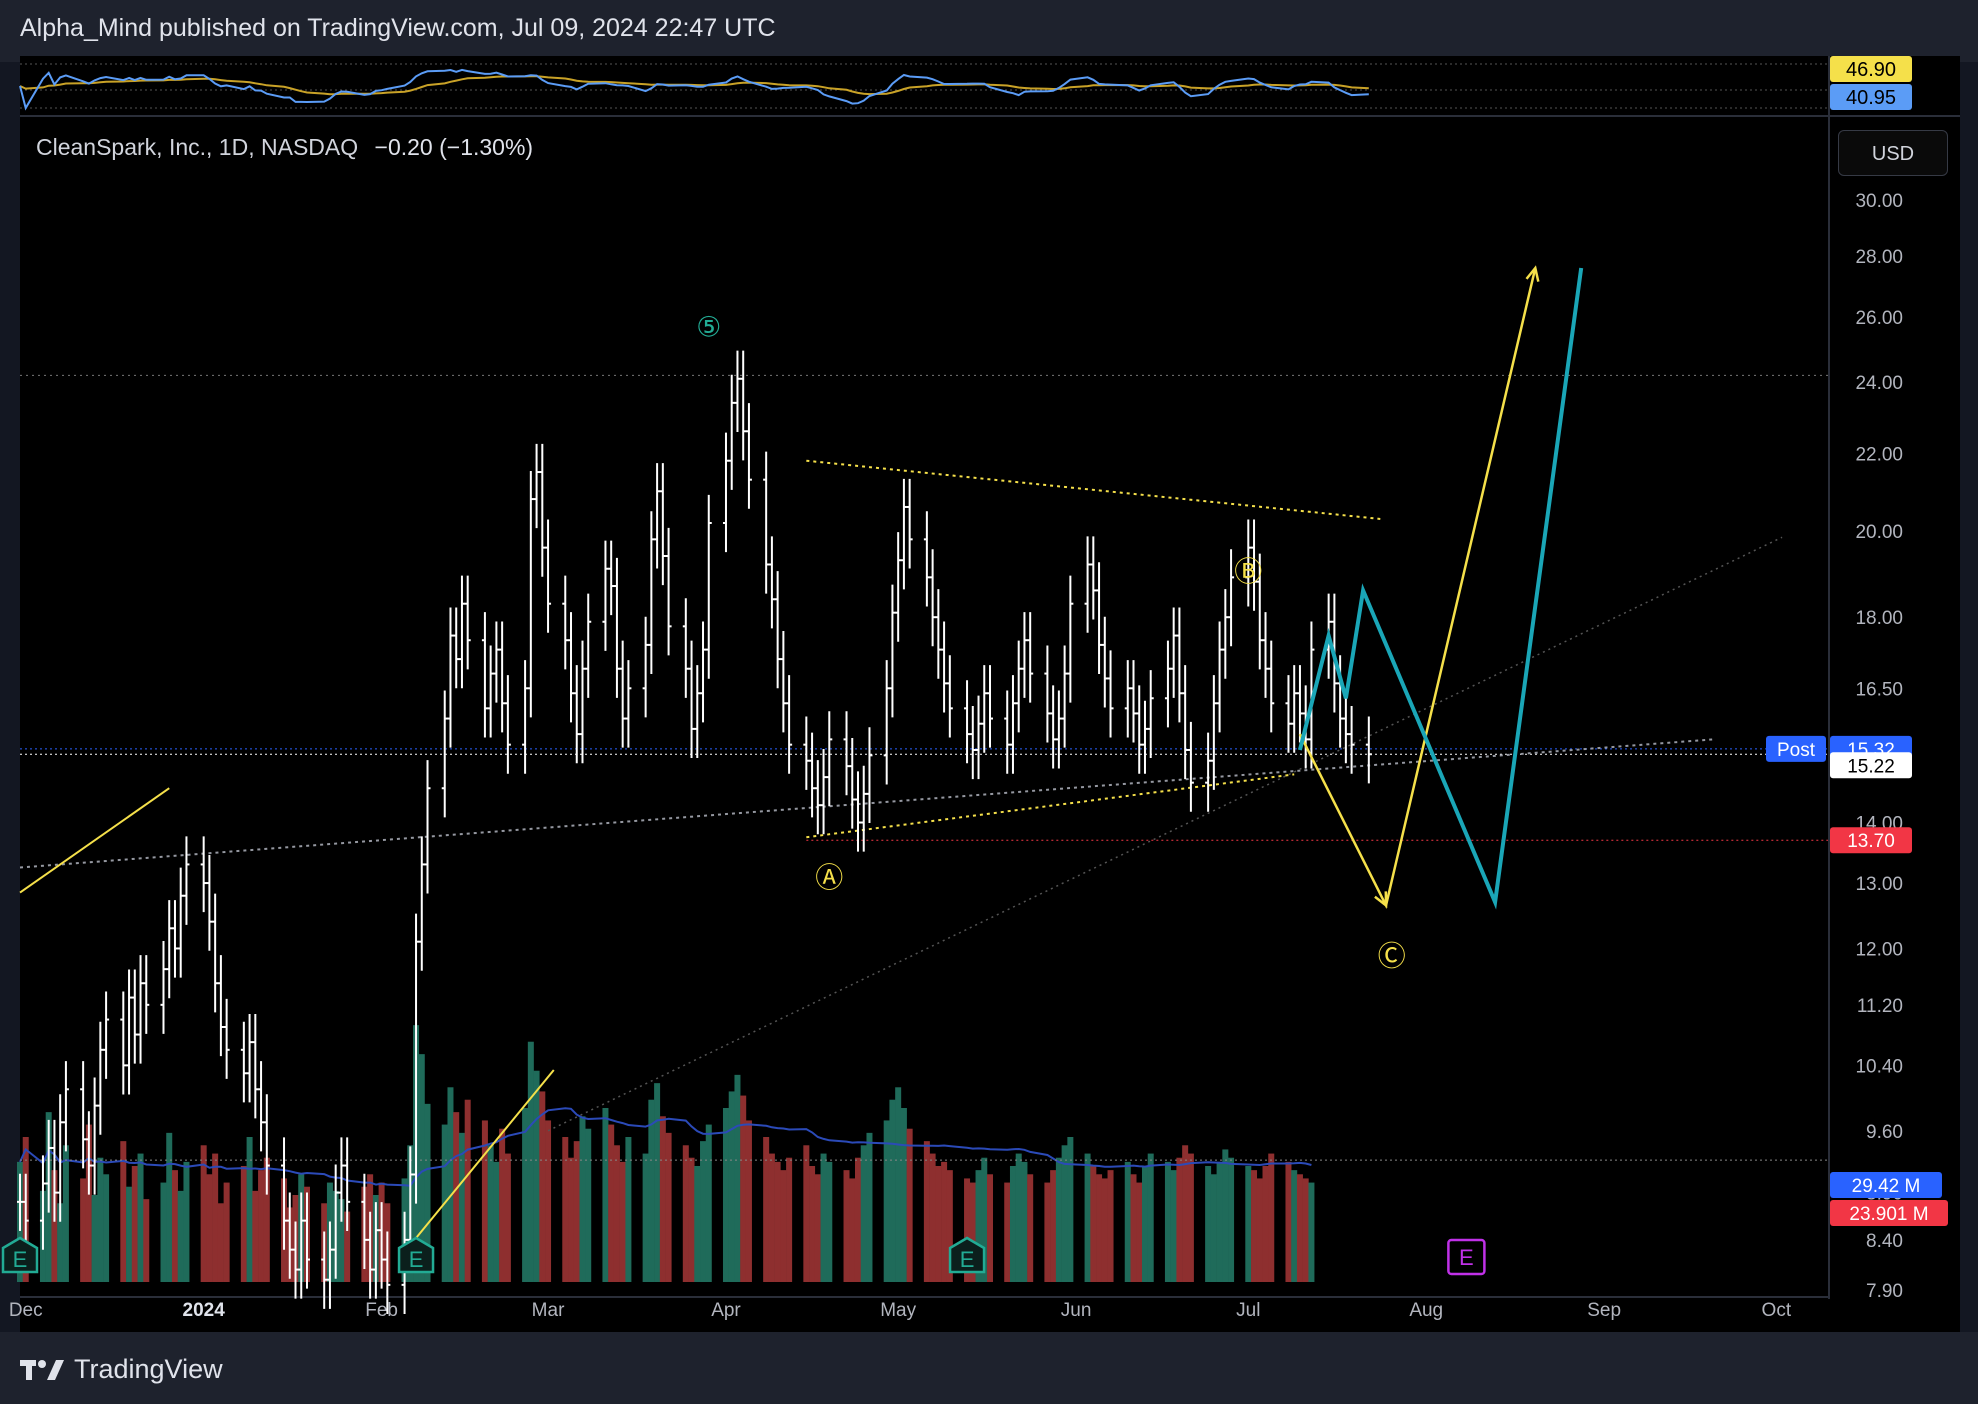  I want to click on price-tick-label: 30.00, so click(1879, 201).